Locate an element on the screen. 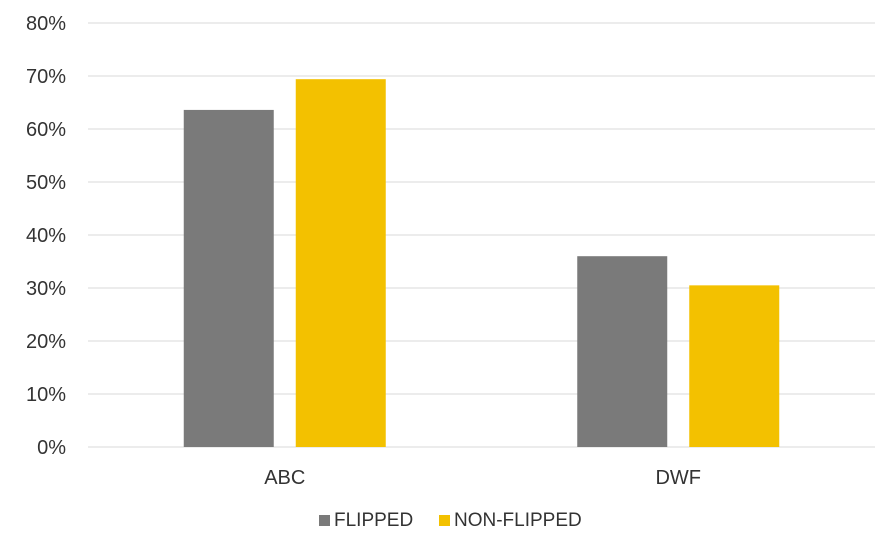  legend: FLIPPED NON-FLIPPED is located at coordinates (450, 520).